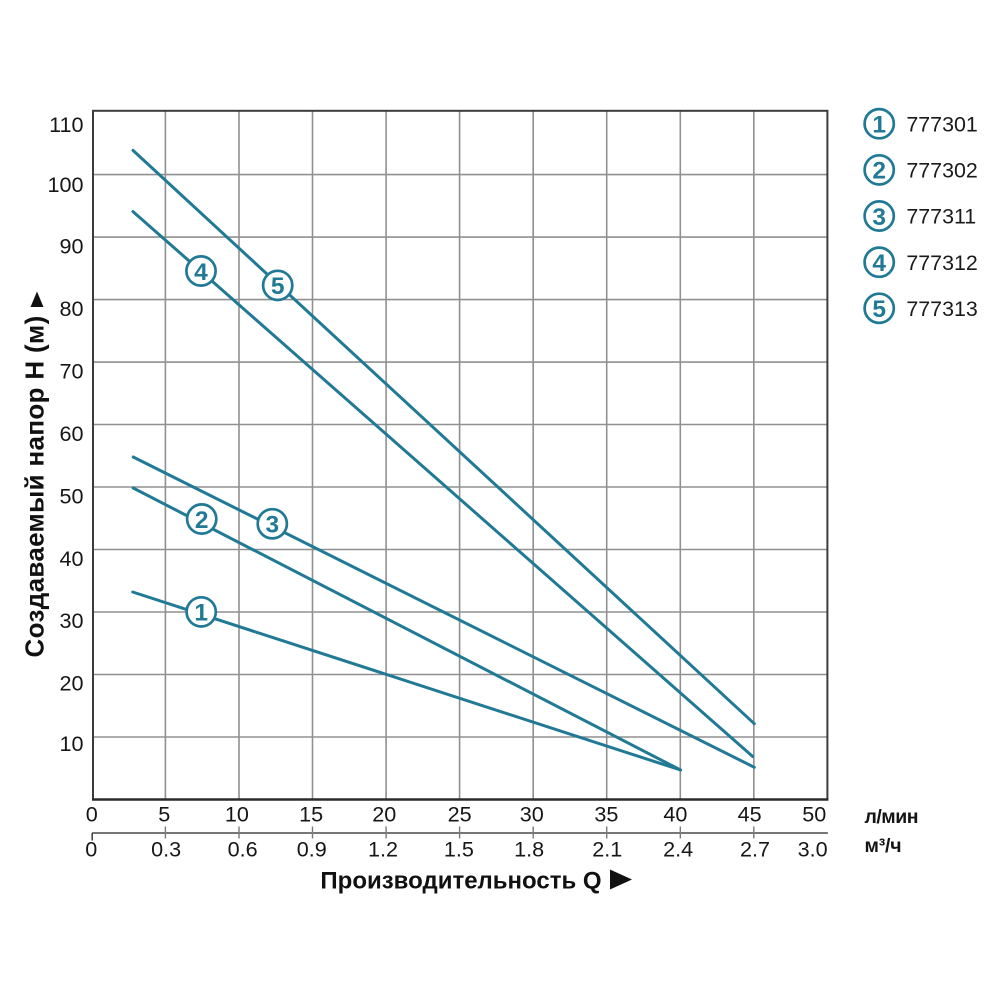 This screenshot has height=1000, width=1000. What do you see at coordinates (66, 124) in the screenshot?
I see `svg-text: 110` at bounding box center [66, 124].